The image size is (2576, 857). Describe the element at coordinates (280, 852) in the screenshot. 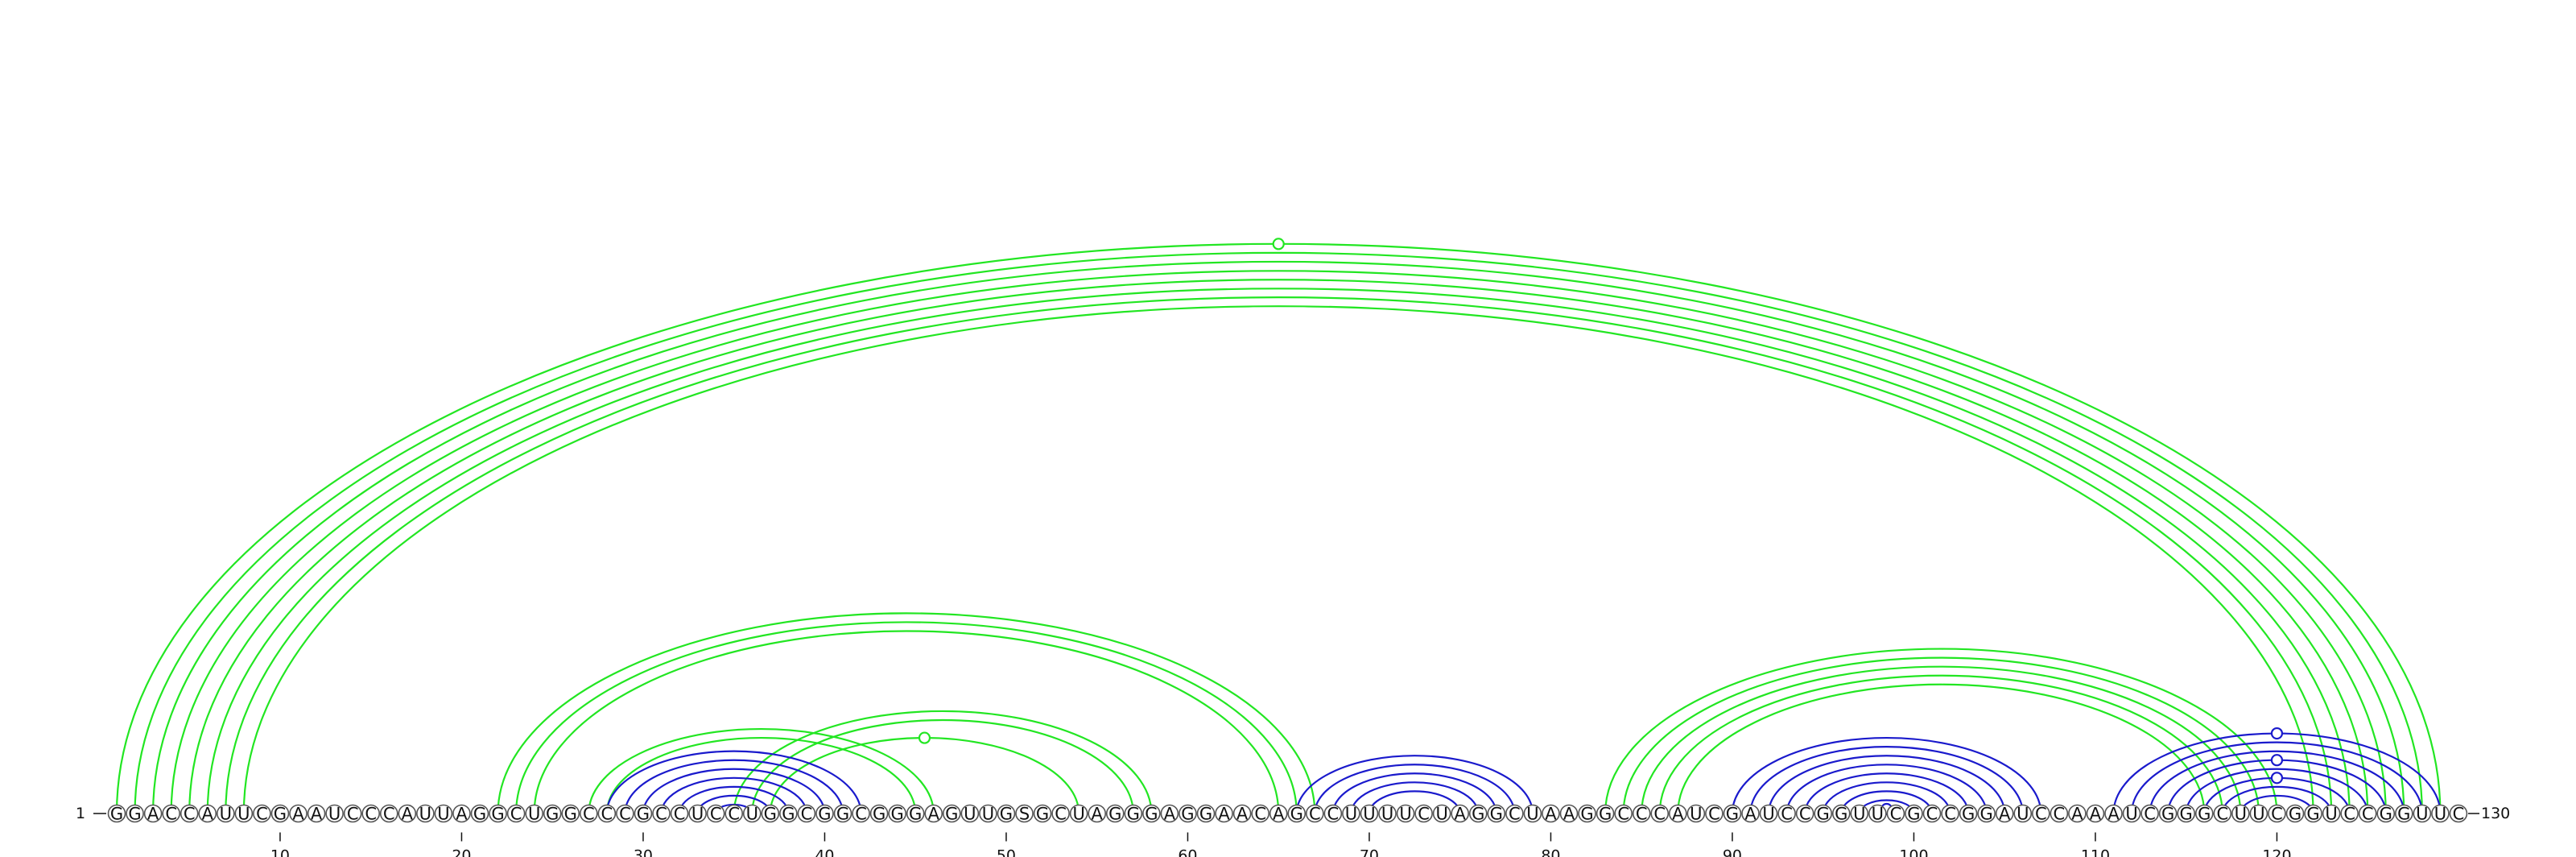

I see `tick-label-10: 10` at that location.